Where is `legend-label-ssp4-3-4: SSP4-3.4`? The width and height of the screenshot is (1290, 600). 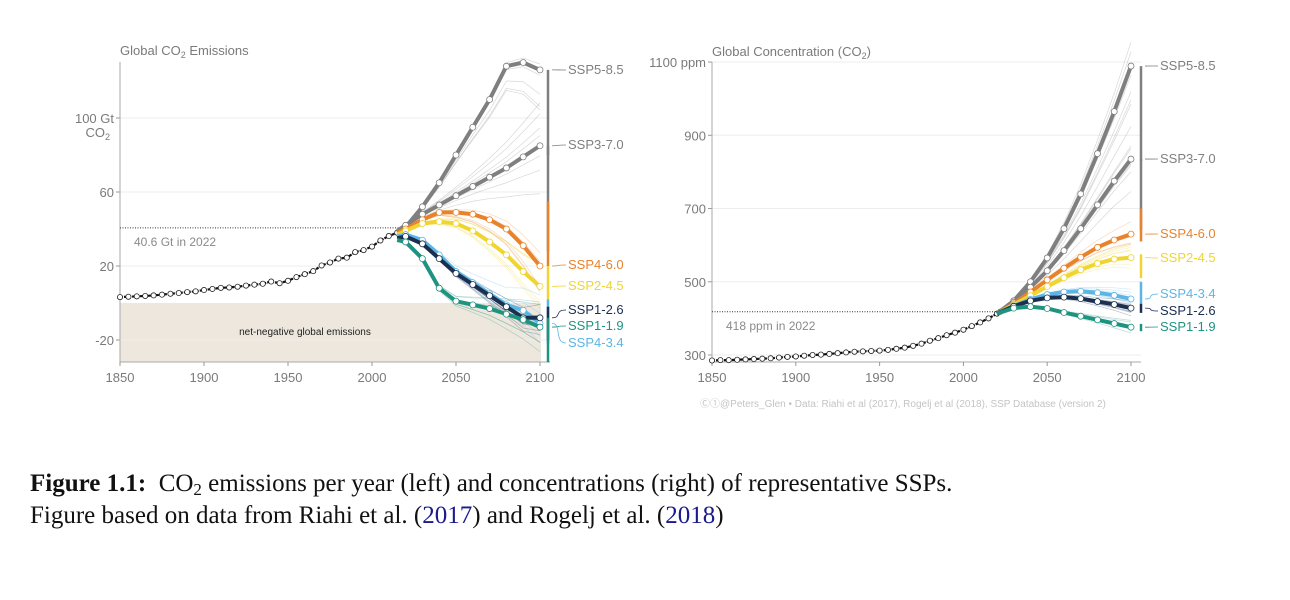
legend-label-ssp4-3-4: SSP4-3.4 is located at coordinates (1188, 293).